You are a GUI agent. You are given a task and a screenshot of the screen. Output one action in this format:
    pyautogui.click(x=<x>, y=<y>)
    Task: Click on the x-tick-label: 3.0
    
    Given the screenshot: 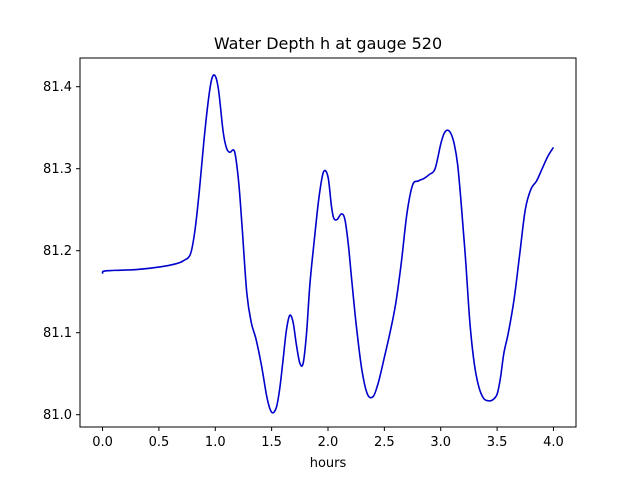 What is the action you would take?
    pyautogui.click(x=440, y=442)
    